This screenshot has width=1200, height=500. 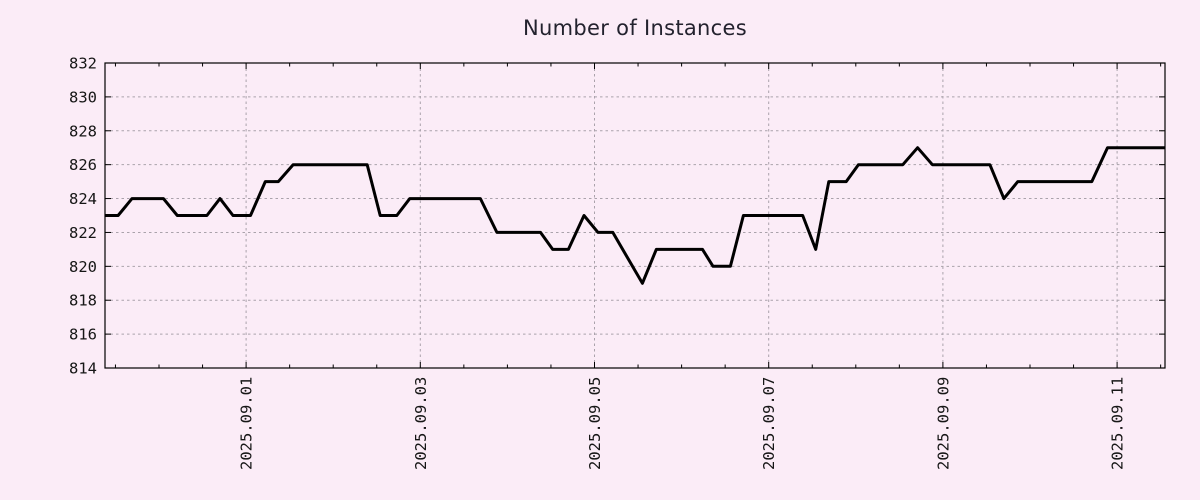 I want to click on y-tick-labels: 814 816 818 820 822 824 826 828 830 832, so click(x=83, y=216).